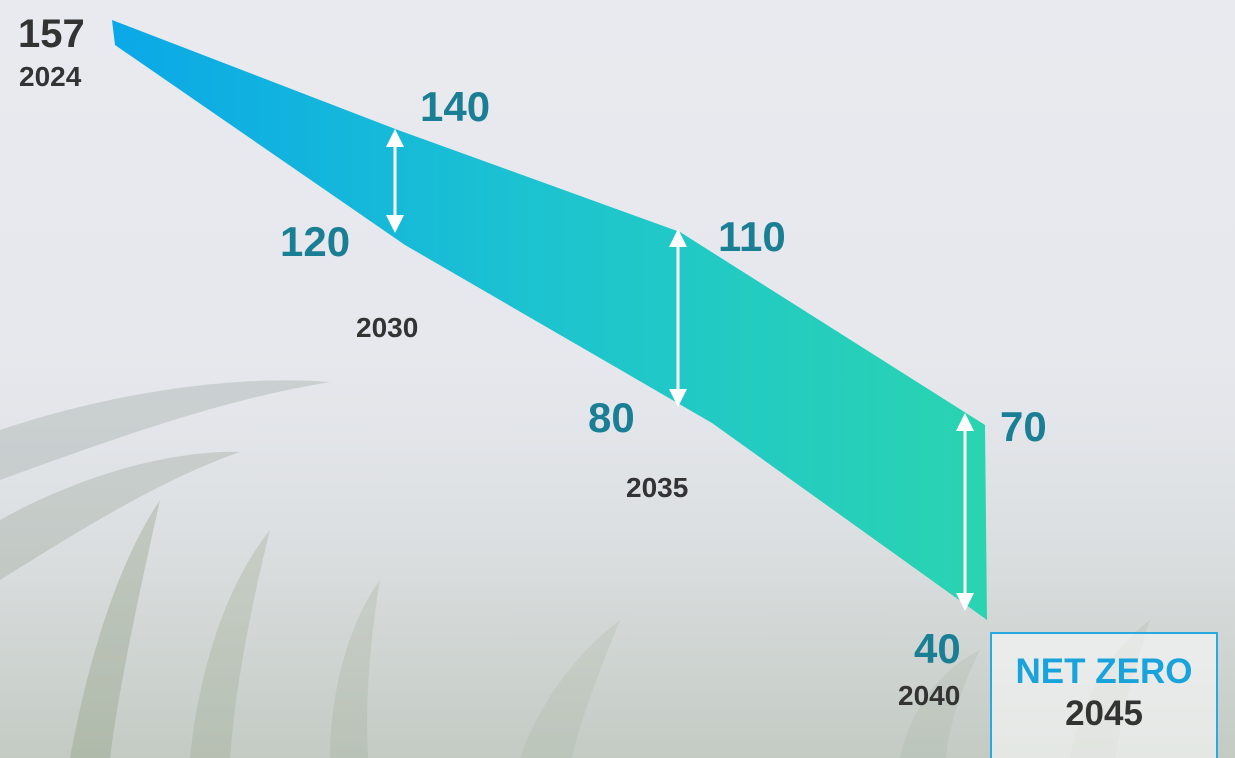 The image size is (1235, 758). What do you see at coordinates (455, 106) in the screenshot?
I see `upper-value-label-2030: 140` at bounding box center [455, 106].